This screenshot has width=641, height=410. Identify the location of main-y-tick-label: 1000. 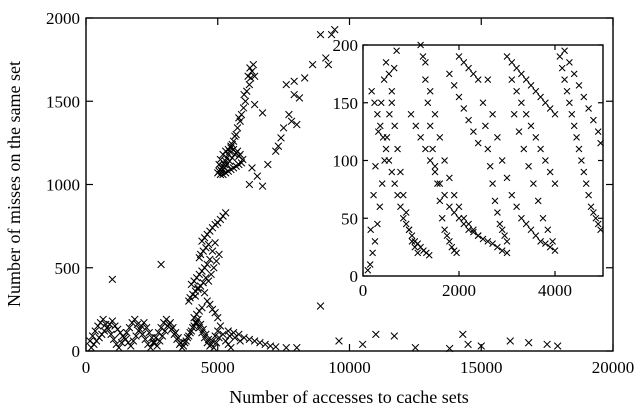
(63, 185).